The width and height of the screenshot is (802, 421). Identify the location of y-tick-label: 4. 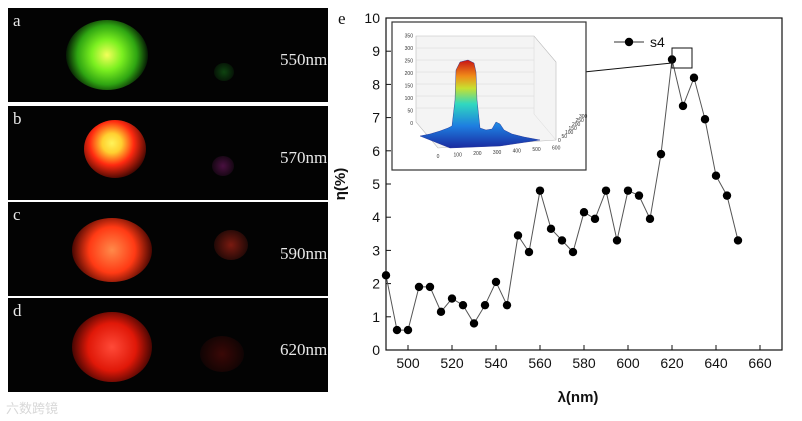
(376, 217).